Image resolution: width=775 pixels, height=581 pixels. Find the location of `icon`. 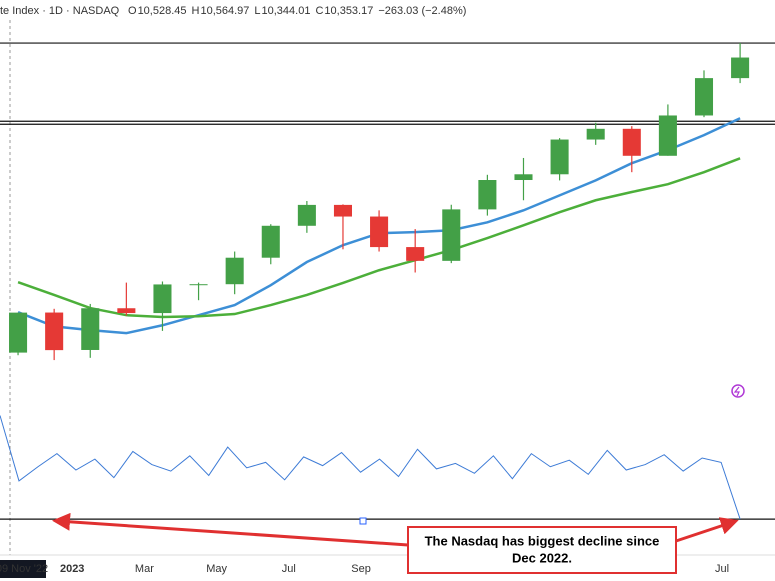

icon is located at coordinates (738, 391).